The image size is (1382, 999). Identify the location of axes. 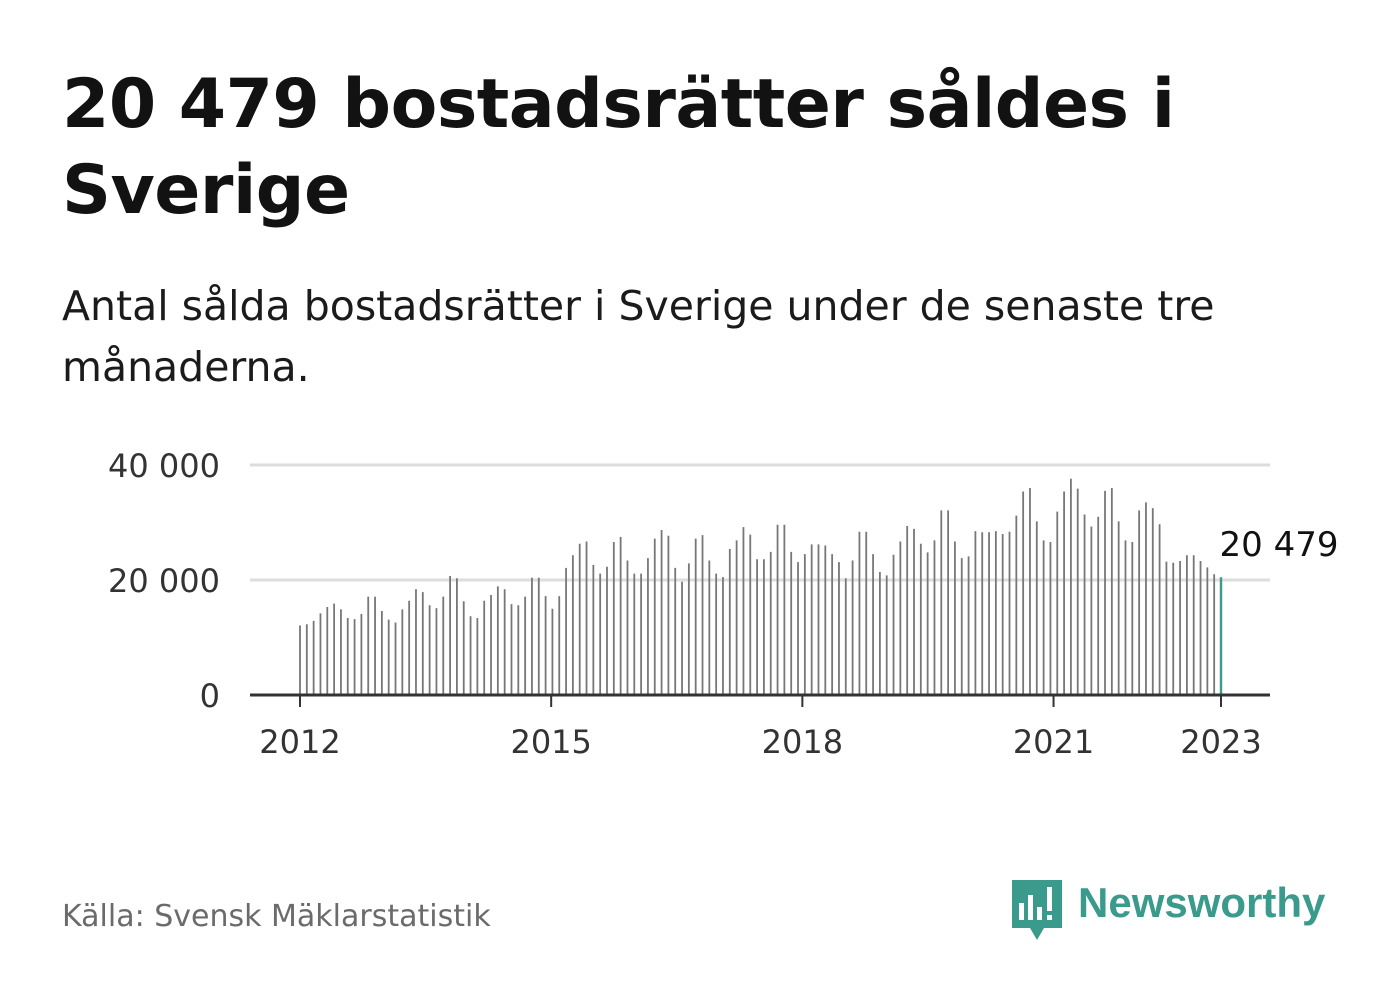
(760, 700).